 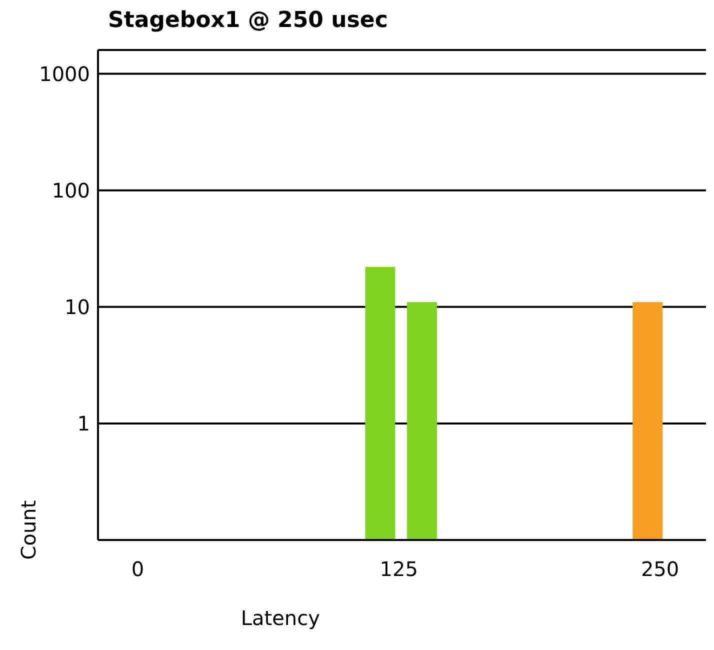 I want to click on y-axis-title: Count, so click(x=29, y=530).